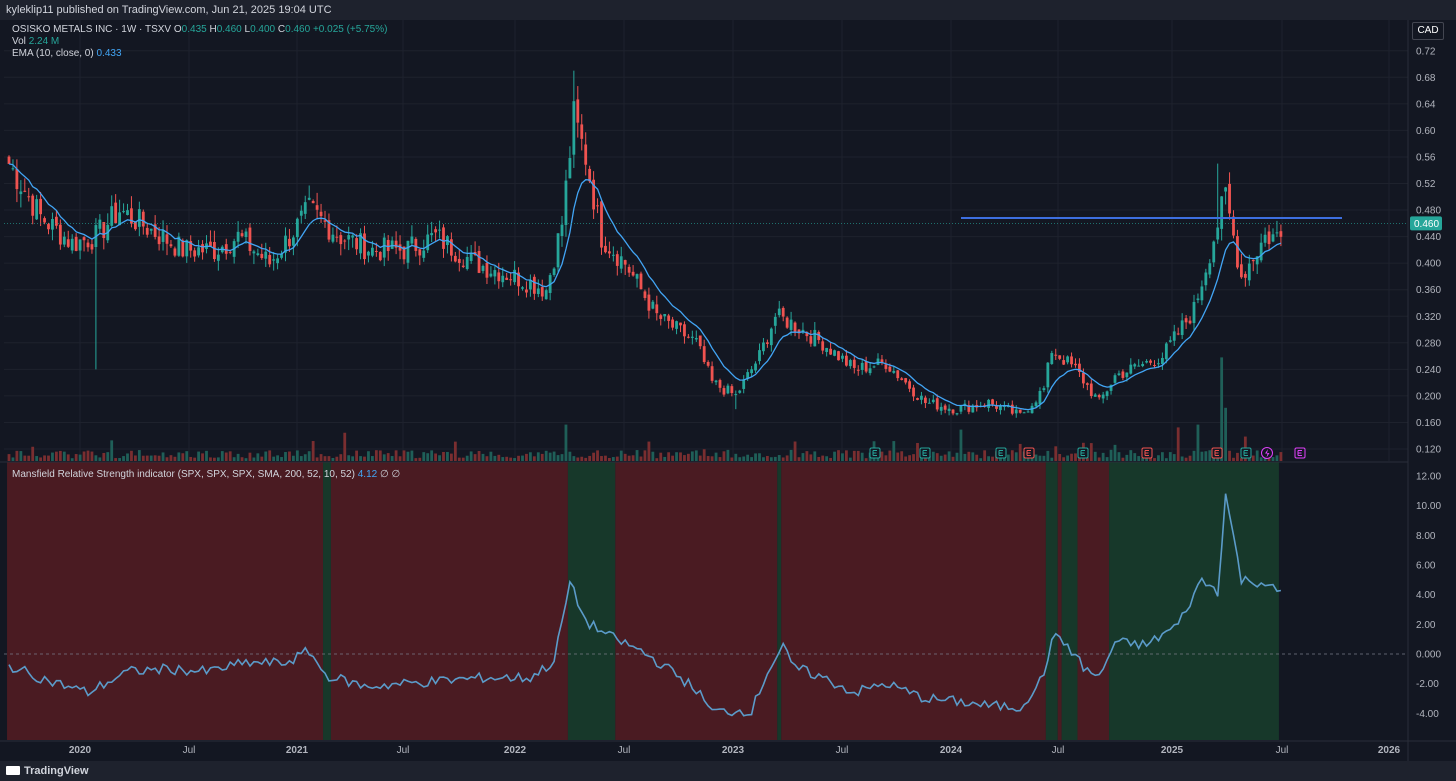 The width and height of the screenshot is (1456, 781). Describe the element at coordinates (53, 53) in the screenshot. I see `legend-ema-label: EMA (10, close, 0)` at that location.